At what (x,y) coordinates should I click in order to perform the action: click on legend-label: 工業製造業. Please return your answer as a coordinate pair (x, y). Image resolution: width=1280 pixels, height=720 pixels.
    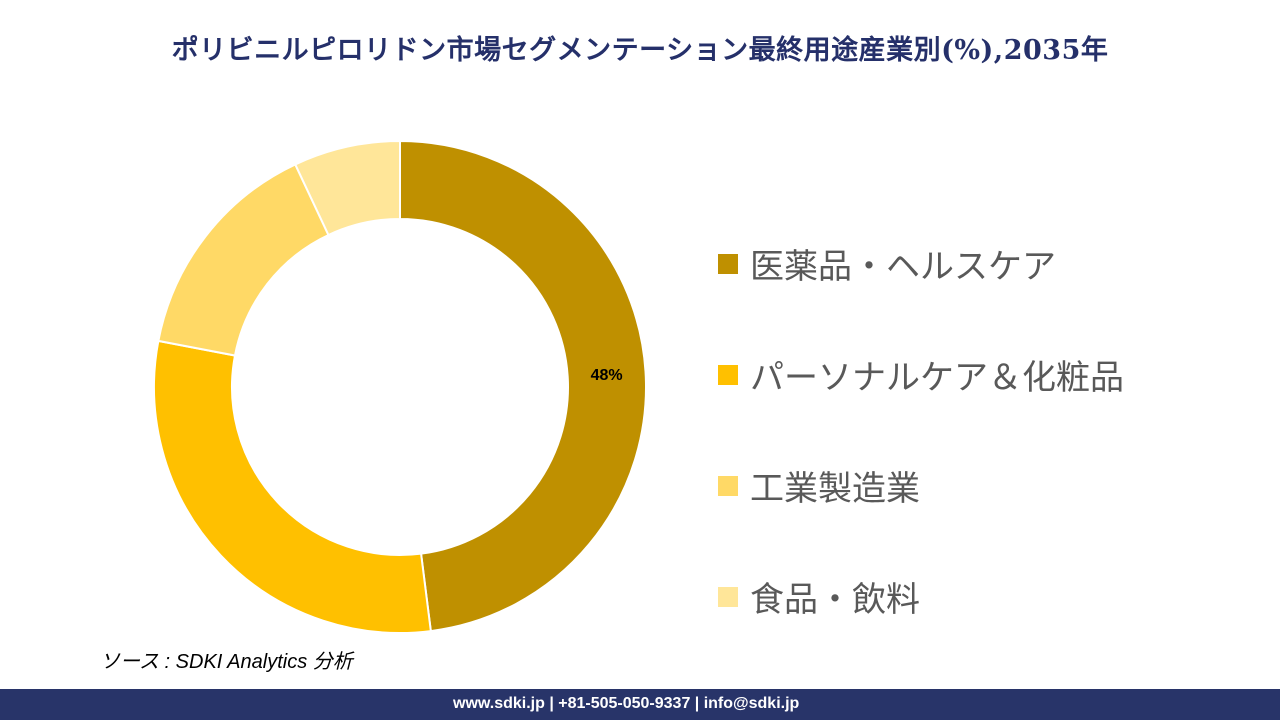
    Looking at the image, I should click on (835, 489).